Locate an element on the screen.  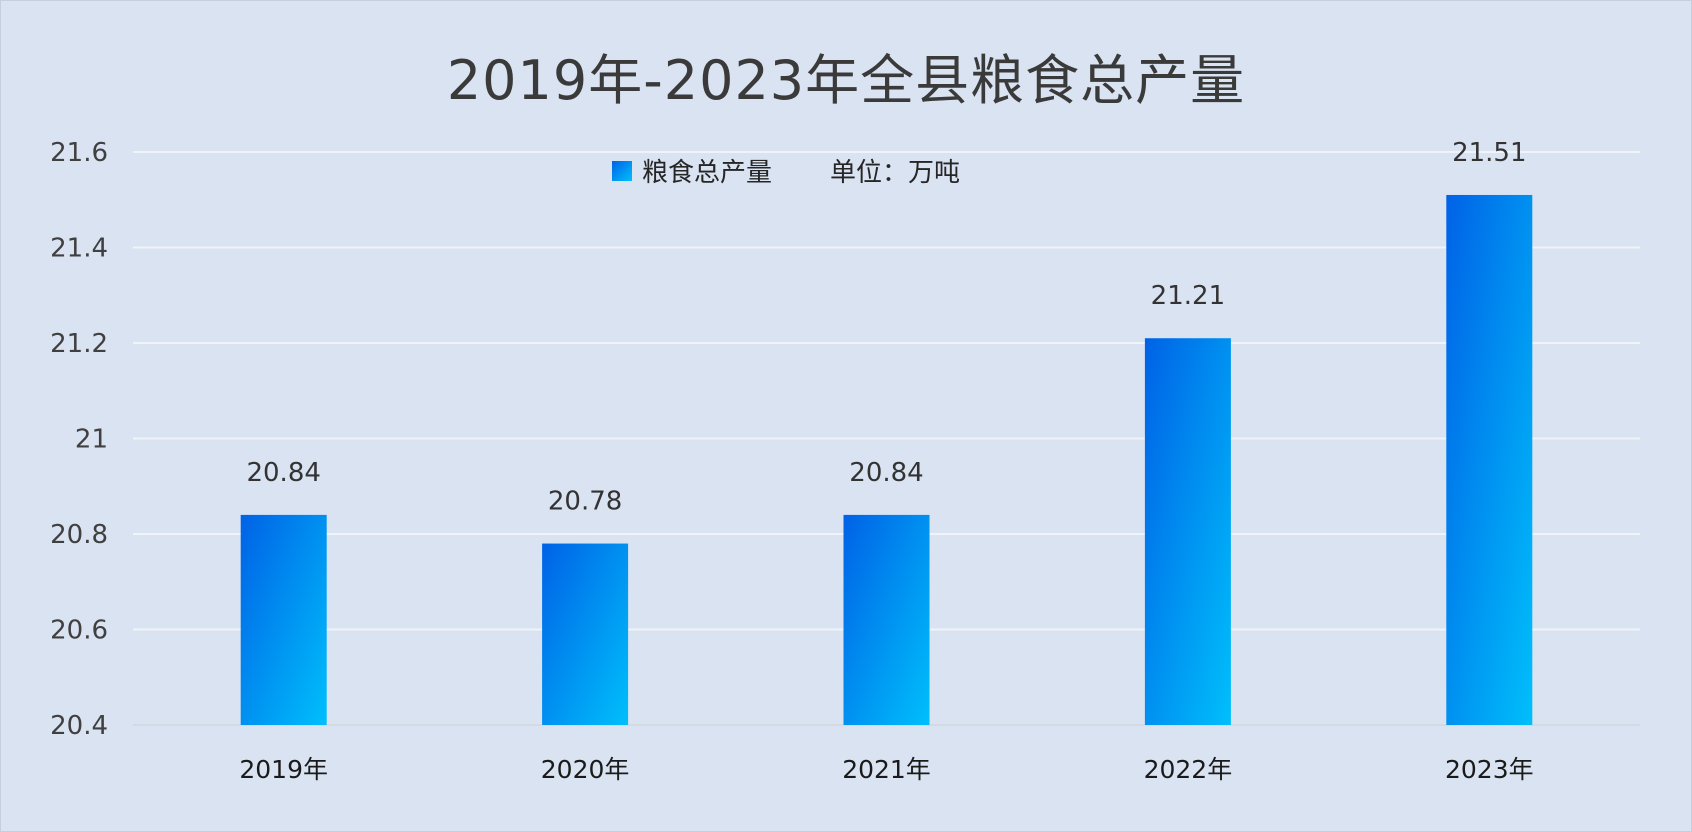
data-label: 21.21 is located at coordinates (1188, 296).